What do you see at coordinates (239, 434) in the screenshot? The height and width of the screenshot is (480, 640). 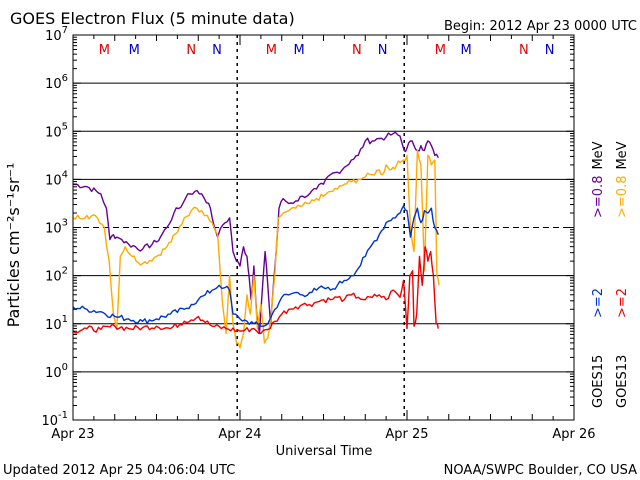 I see `x-tick-label: Apr 24` at bounding box center [239, 434].